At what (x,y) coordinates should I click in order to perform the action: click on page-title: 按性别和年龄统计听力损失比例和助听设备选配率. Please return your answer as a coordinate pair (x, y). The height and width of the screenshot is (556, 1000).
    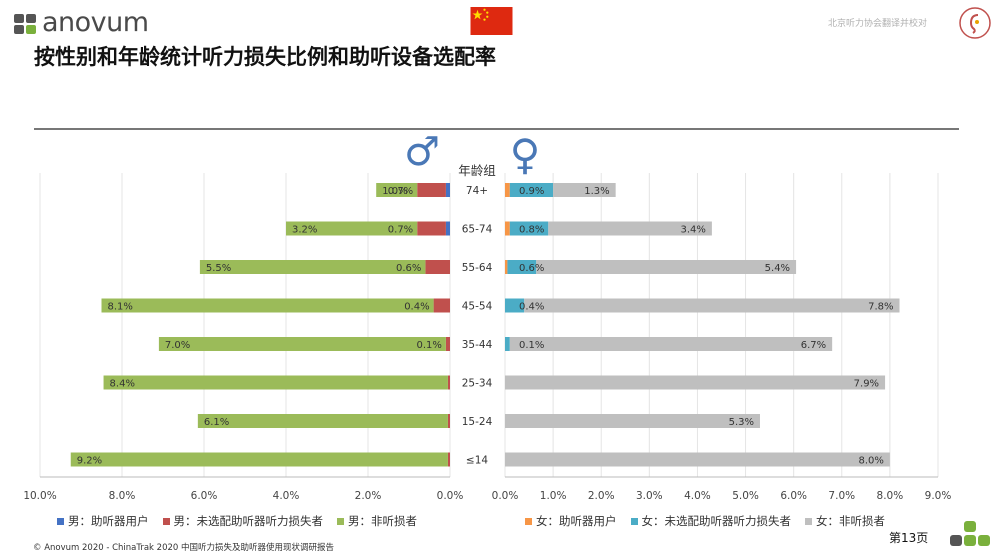
    Looking at the image, I should click on (265, 57).